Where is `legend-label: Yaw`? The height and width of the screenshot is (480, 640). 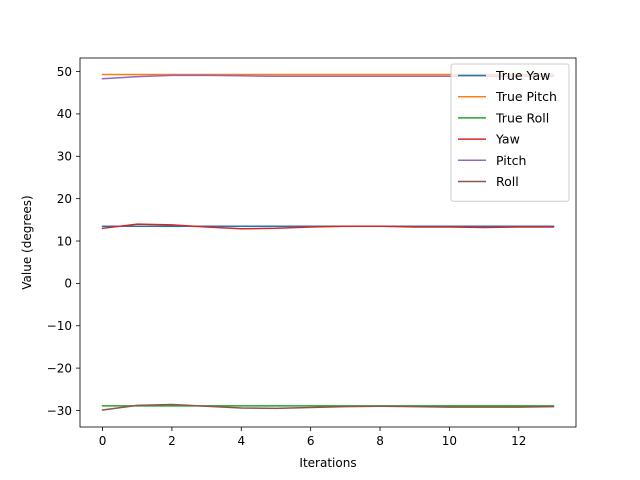
legend-label: Yaw is located at coordinates (507, 139).